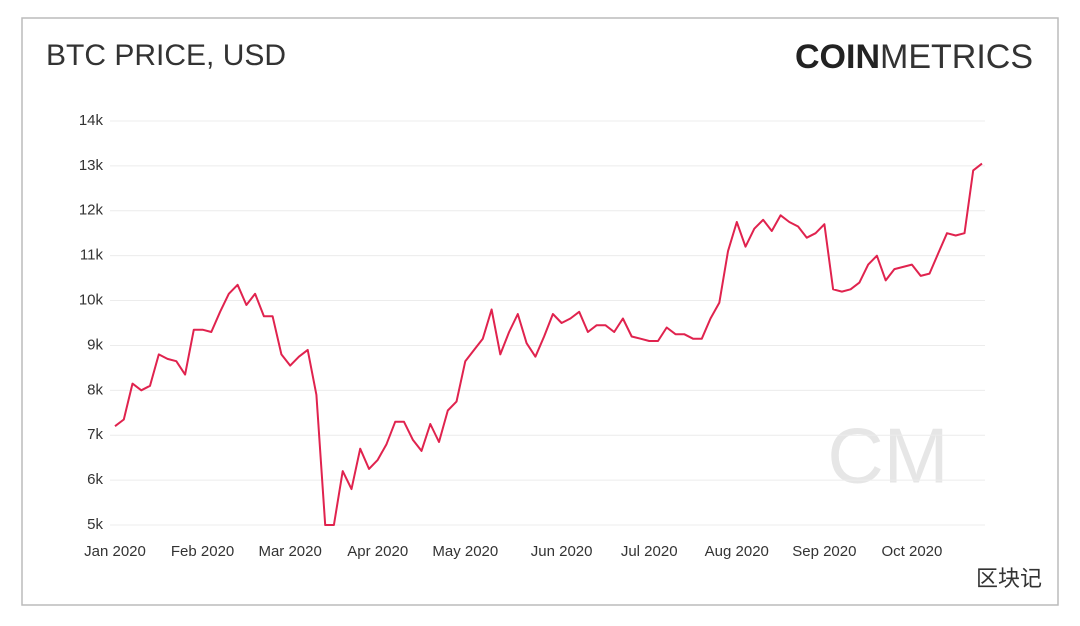  What do you see at coordinates (91, 300) in the screenshot?
I see `y-tick-label: 10k` at bounding box center [91, 300].